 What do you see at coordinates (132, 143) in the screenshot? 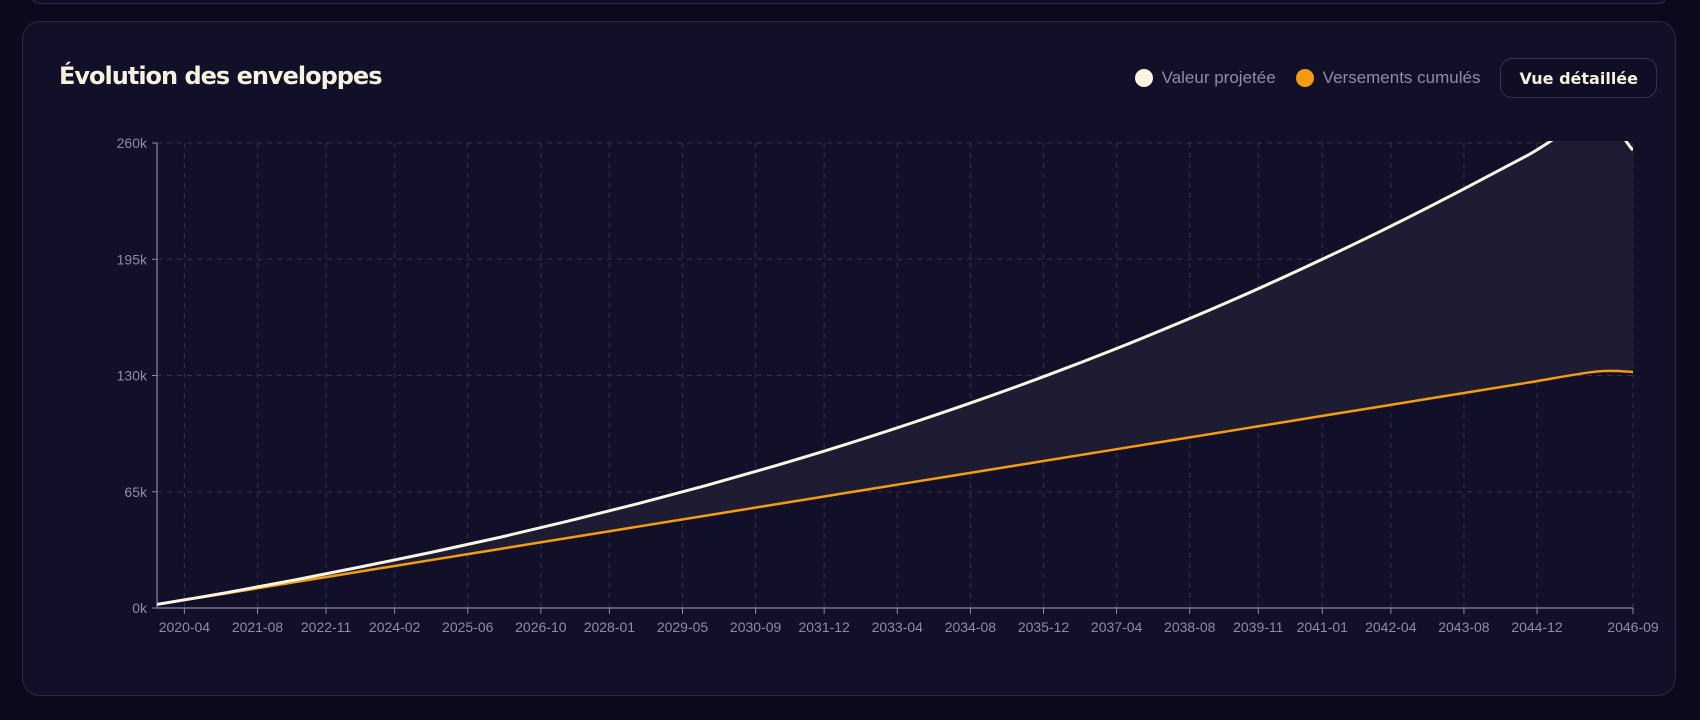
I see `y-tick-label: 260k` at bounding box center [132, 143].